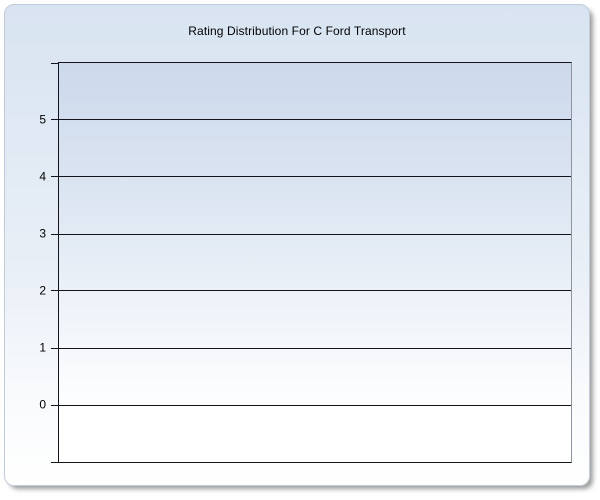  I want to click on y-axis-tick-label: 1, so click(42, 347).